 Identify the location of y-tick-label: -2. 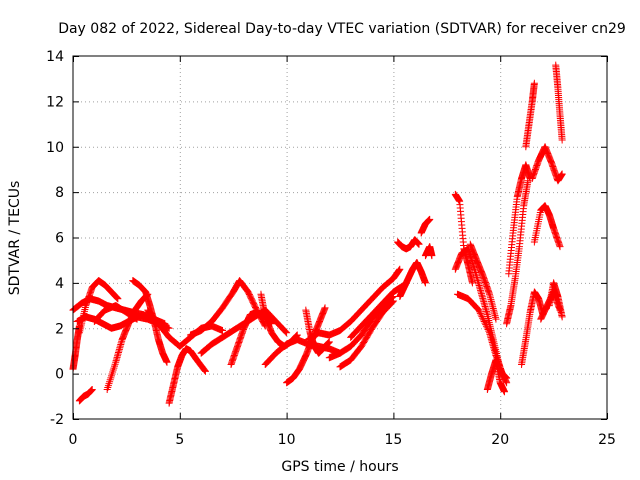
(57, 420).